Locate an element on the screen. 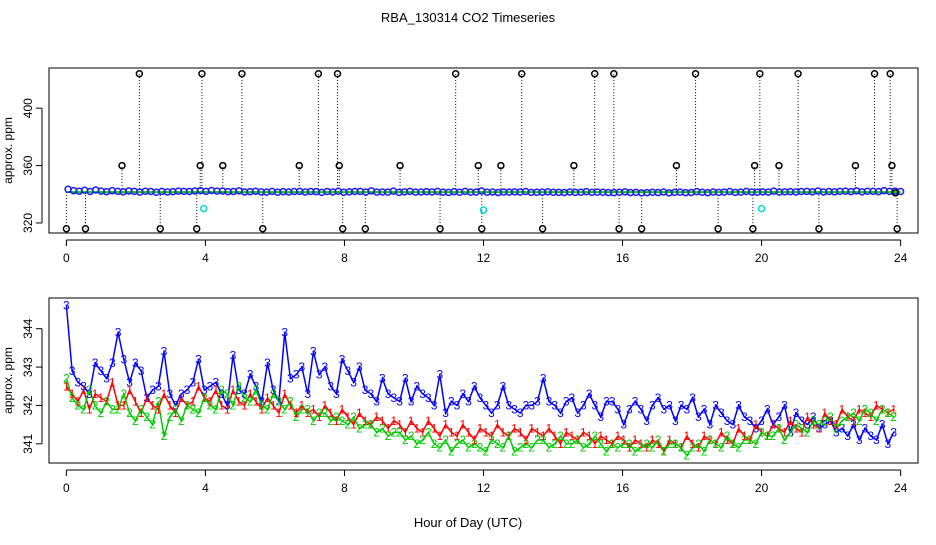 The image size is (936, 545). bottom-y-tick-label: 341 is located at coordinates (28, 443).